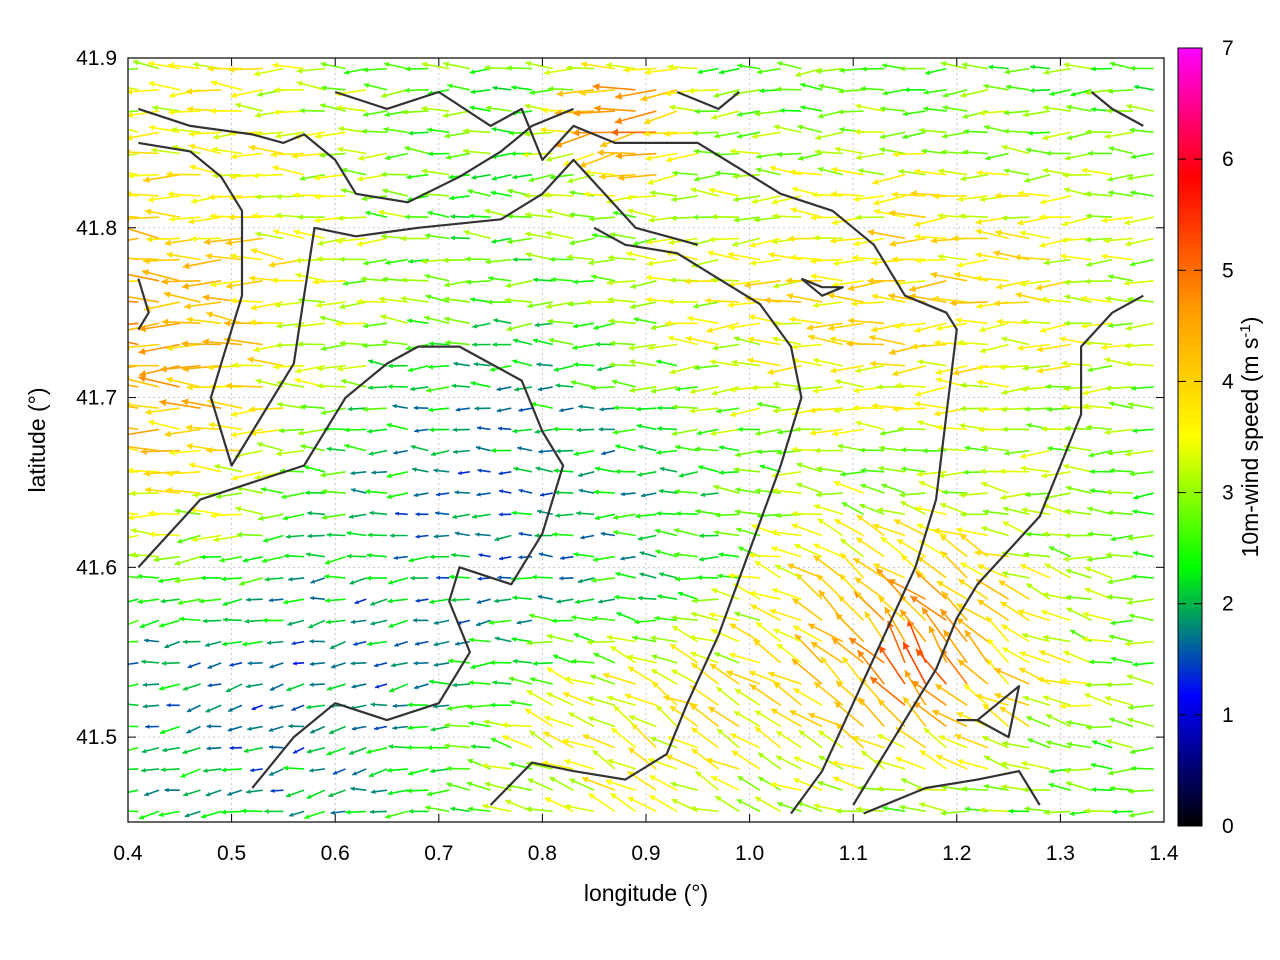 The height and width of the screenshot is (960, 1280). Describe the element at coordinates (1250, 437) in the screenshot. I see `colorbar-title: 10m-wind speed (m s-1)` at that location.